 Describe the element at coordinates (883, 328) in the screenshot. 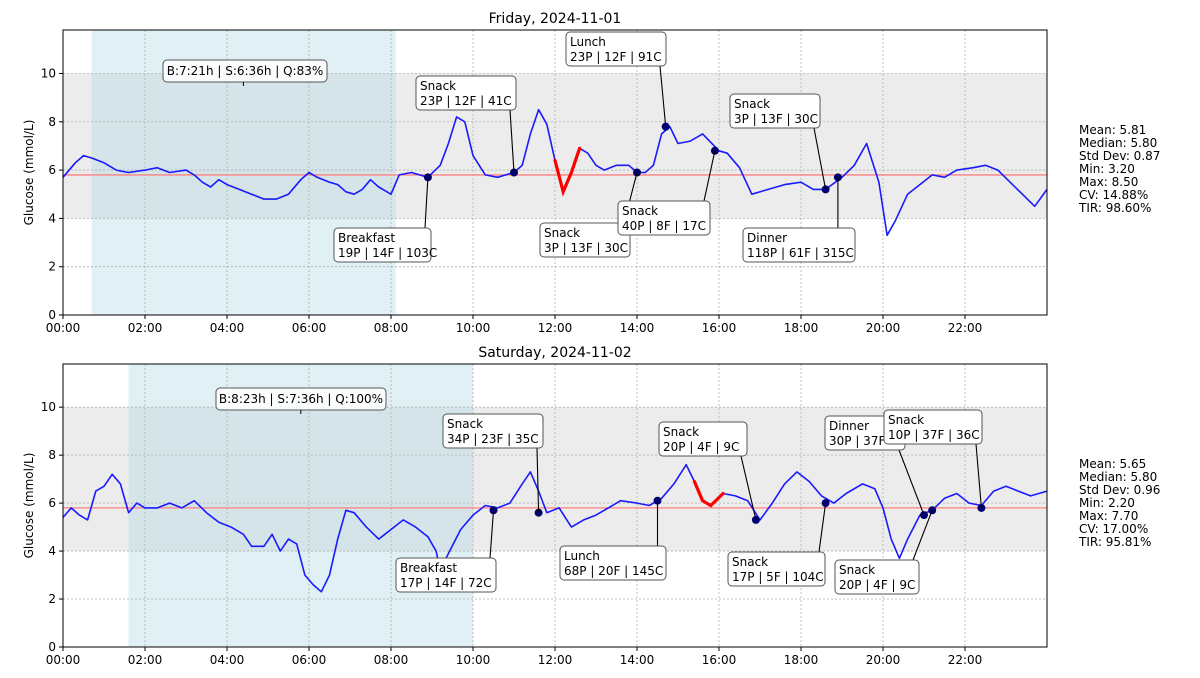

I see `x-tick-label: 20:00` at that location.